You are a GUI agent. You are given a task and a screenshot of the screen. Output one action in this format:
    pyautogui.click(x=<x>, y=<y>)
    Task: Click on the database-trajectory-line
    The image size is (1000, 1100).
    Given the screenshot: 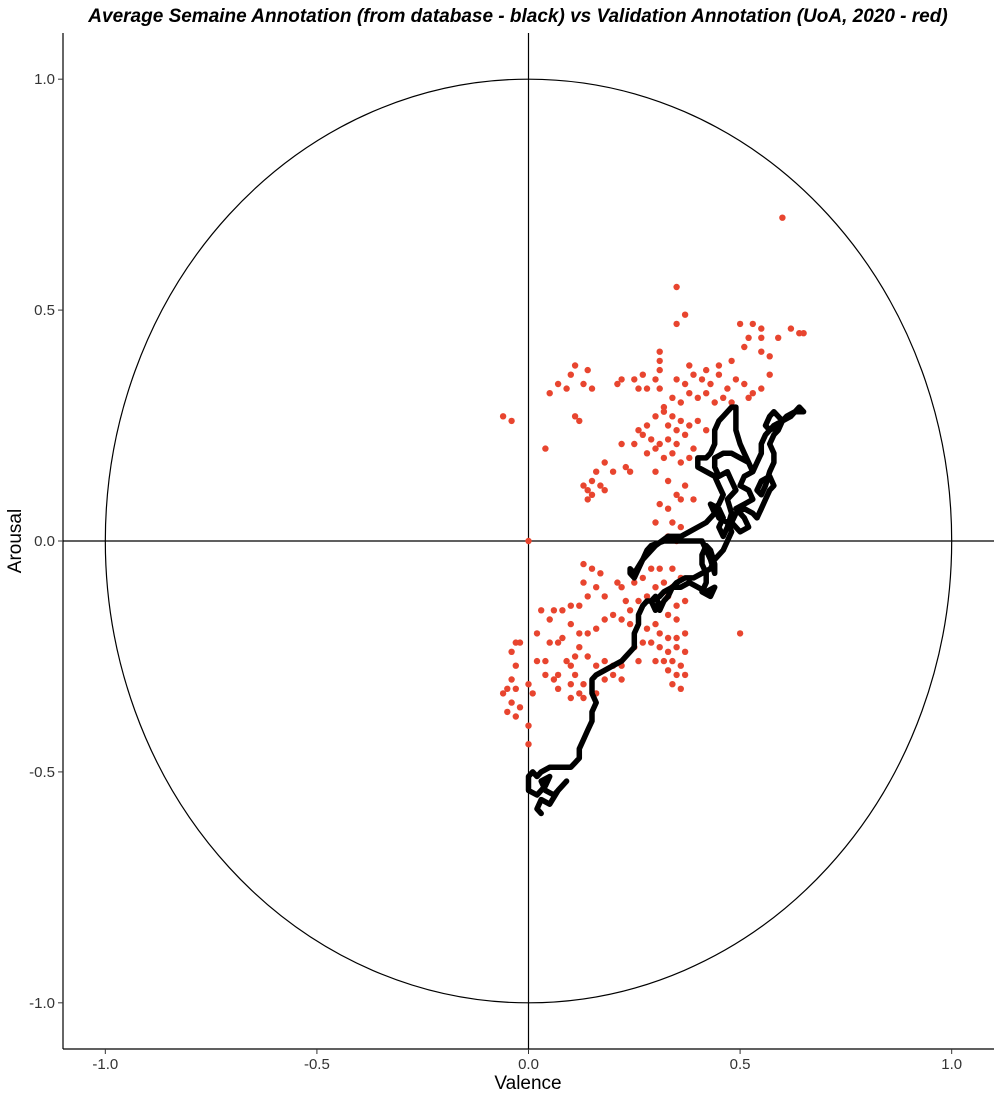 What is the action you would take?
    pyautogui.click(x=666, y=610)
    